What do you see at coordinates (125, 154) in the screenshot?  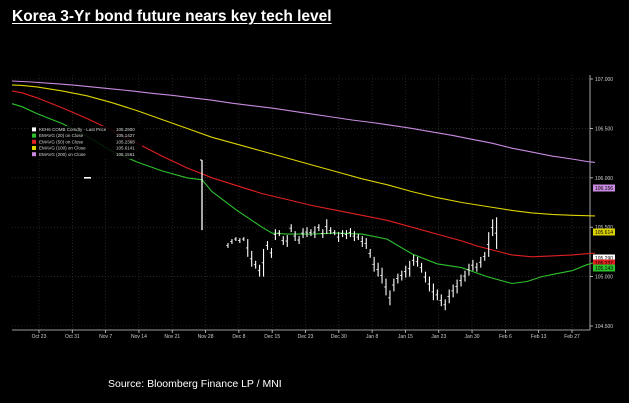 I see `legend-value: 106.1561` at bounding box center [125, 154].